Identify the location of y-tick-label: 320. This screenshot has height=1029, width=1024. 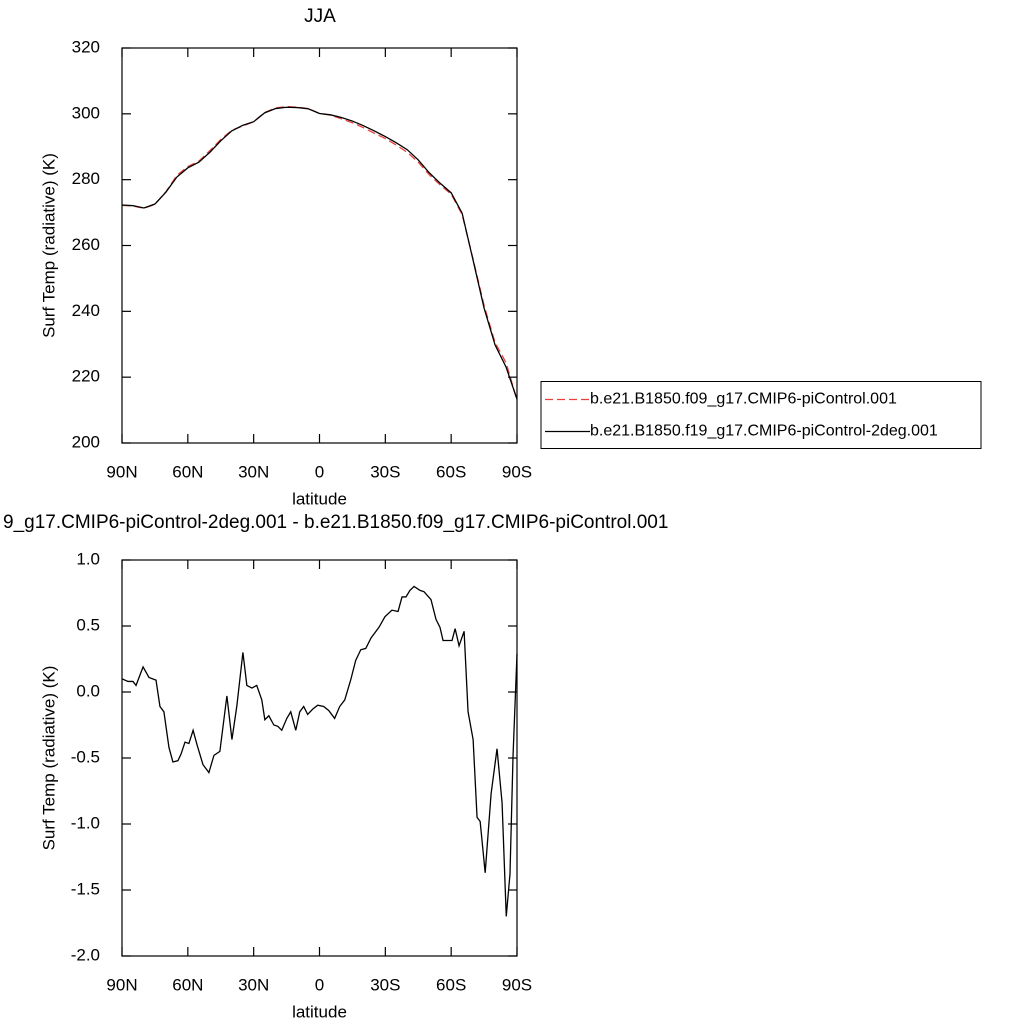
(86, 46).